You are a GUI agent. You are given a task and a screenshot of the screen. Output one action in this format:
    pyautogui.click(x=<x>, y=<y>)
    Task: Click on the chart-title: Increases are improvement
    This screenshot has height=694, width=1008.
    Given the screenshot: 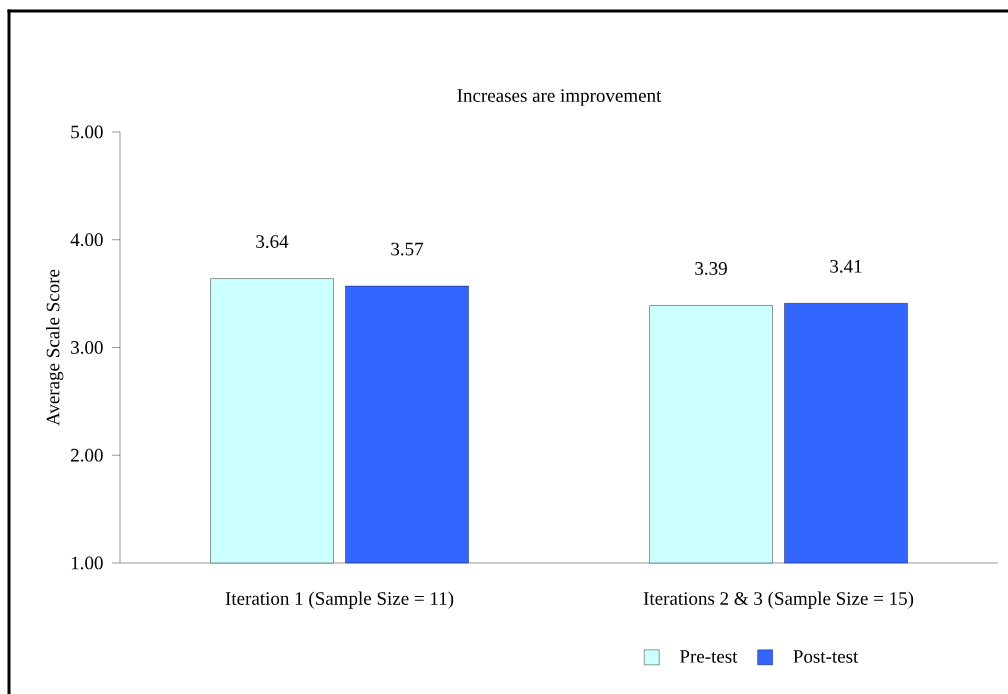 What is the action you would take?
    pyautogui.click(x=559, y=97)
    